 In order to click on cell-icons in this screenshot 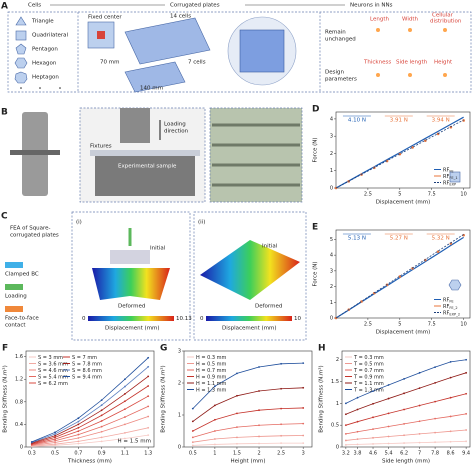, I will do `click(21, 50)`.